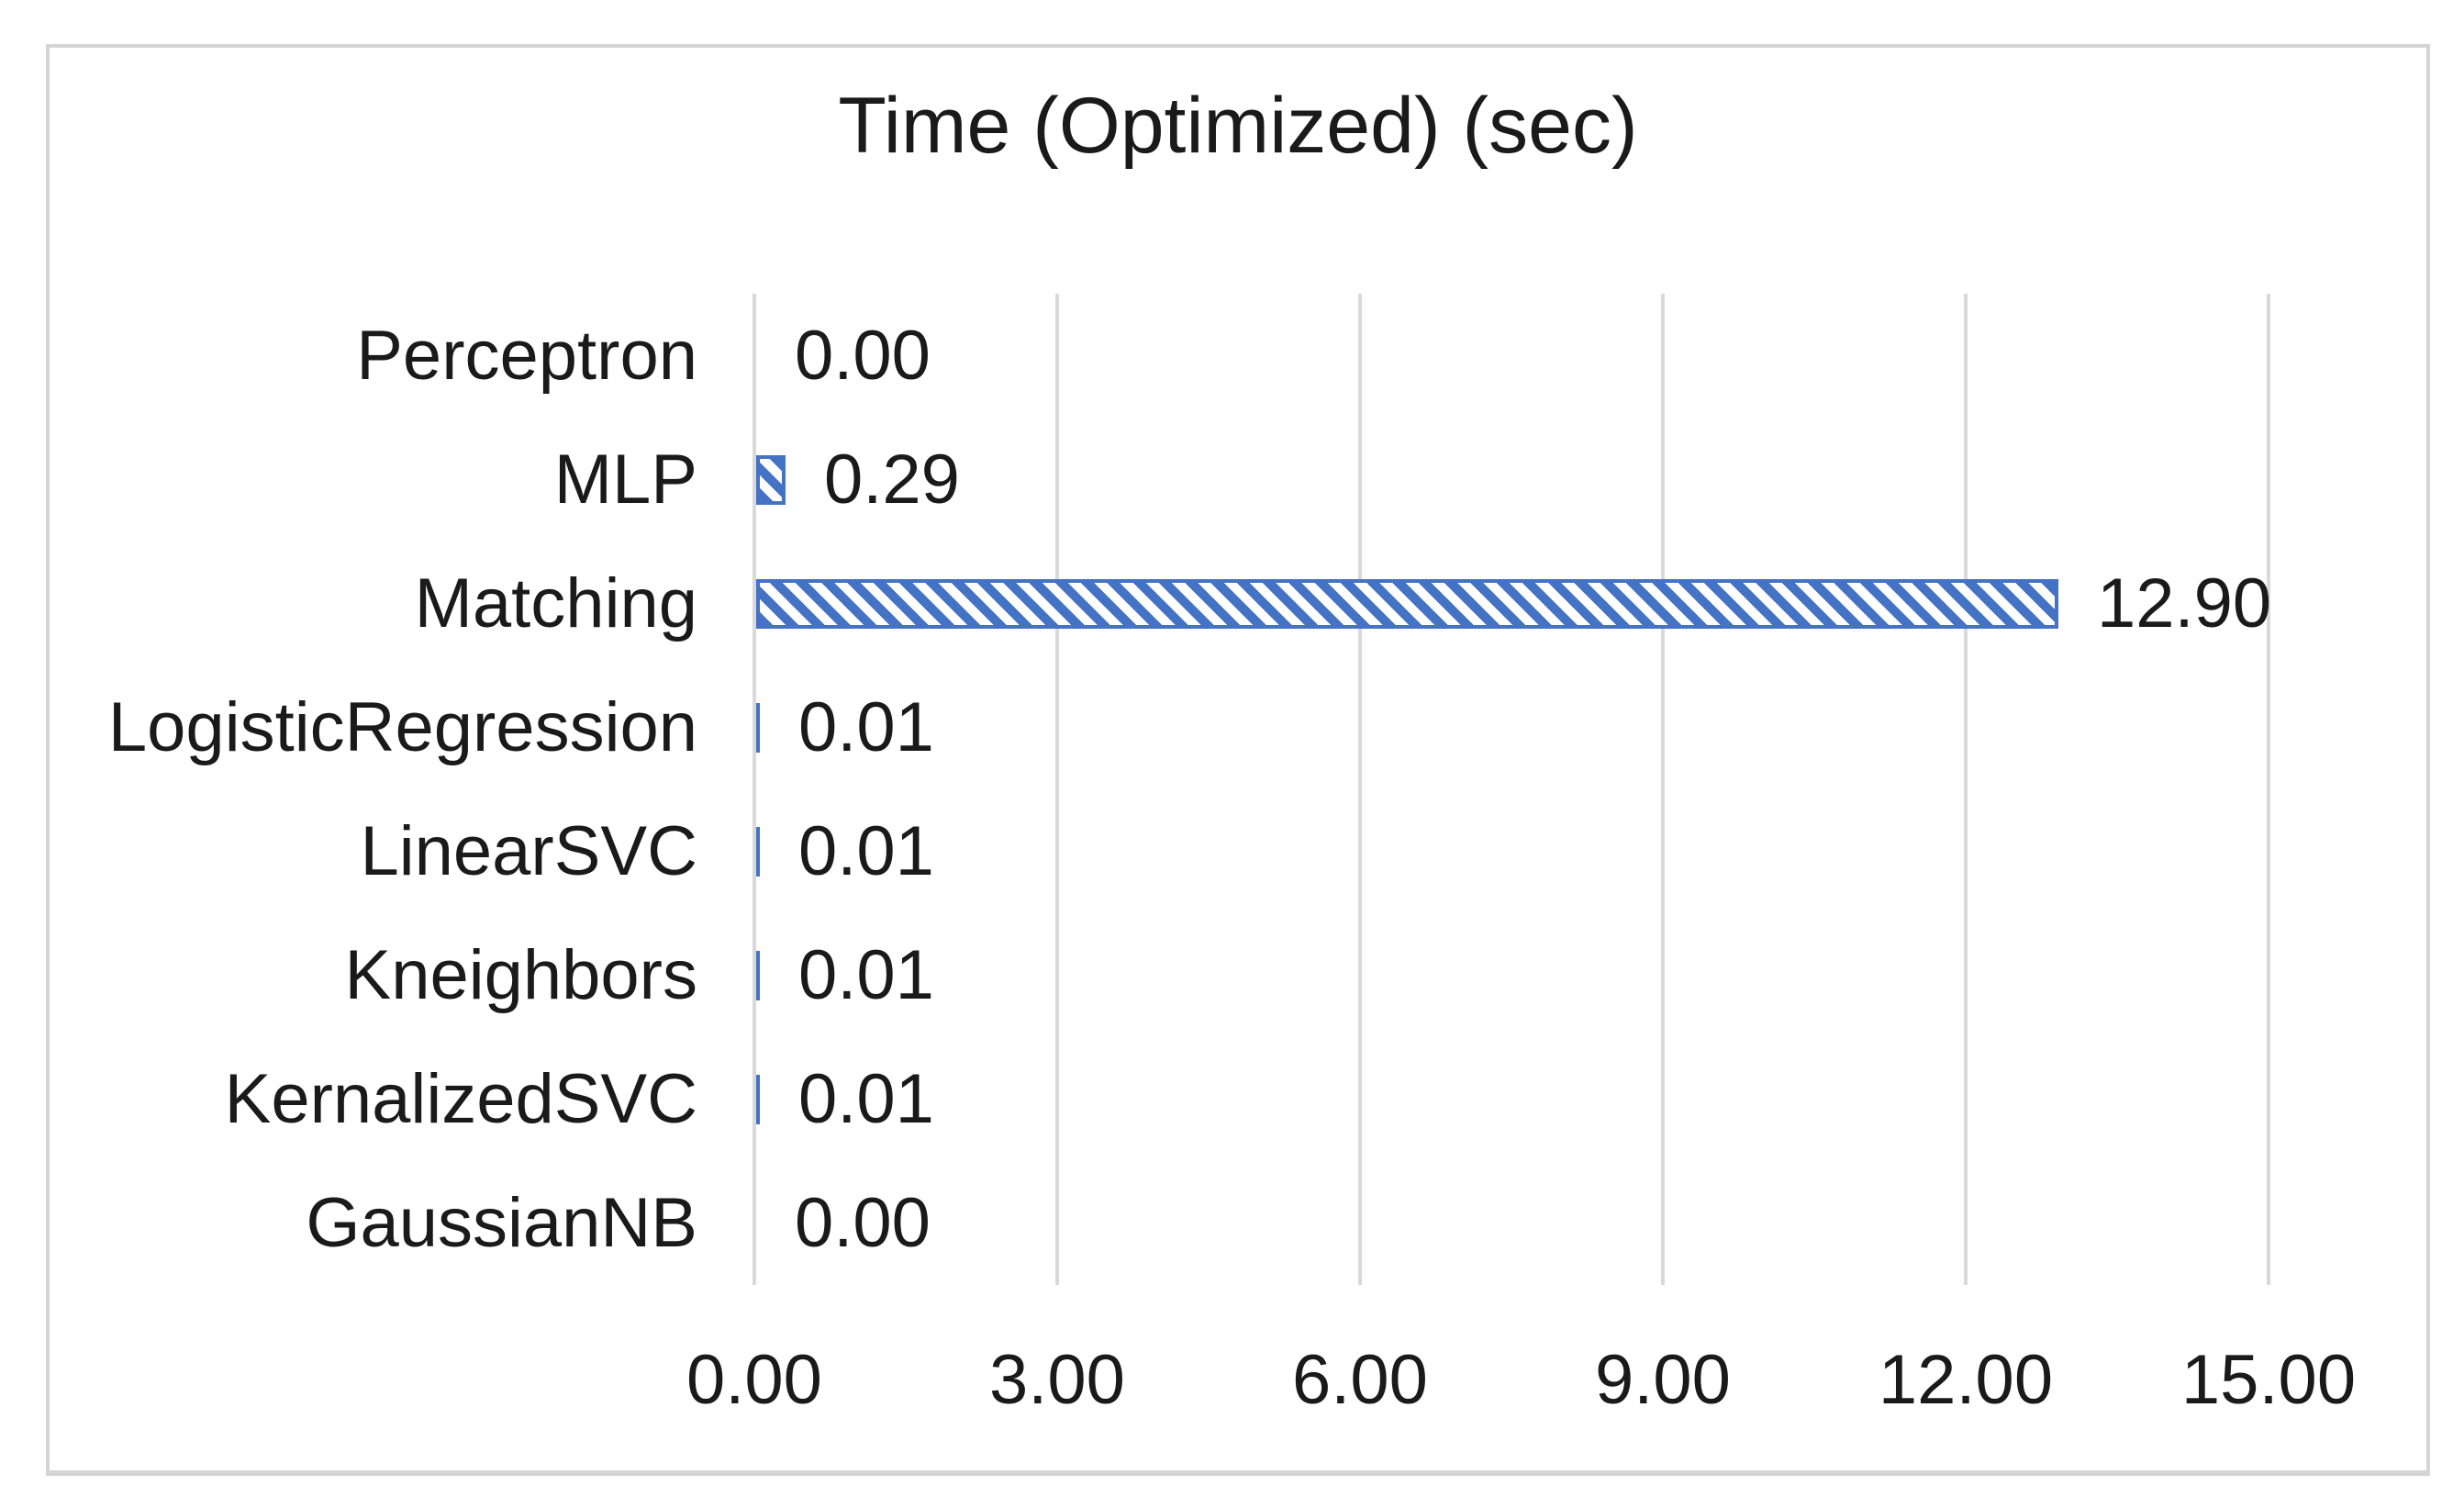  What do you see at coordinates (527, 356) in the screenshot?
I see `category-label: Perceptron` at bounding box center [527, 356].